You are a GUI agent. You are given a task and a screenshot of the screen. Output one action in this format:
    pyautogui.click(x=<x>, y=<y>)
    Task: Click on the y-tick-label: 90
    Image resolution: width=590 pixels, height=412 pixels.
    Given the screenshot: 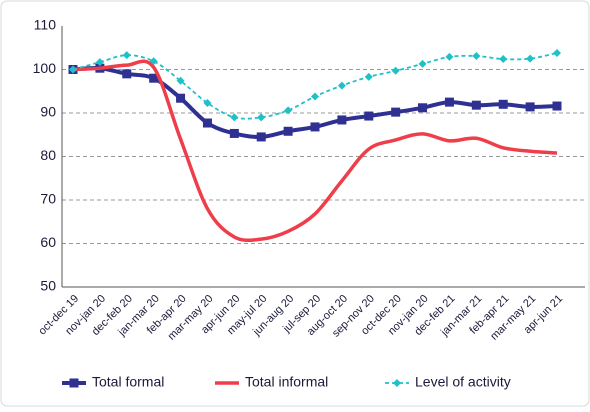 What is the action you would take?
    pyautogui.click(x=48, y=112)
    